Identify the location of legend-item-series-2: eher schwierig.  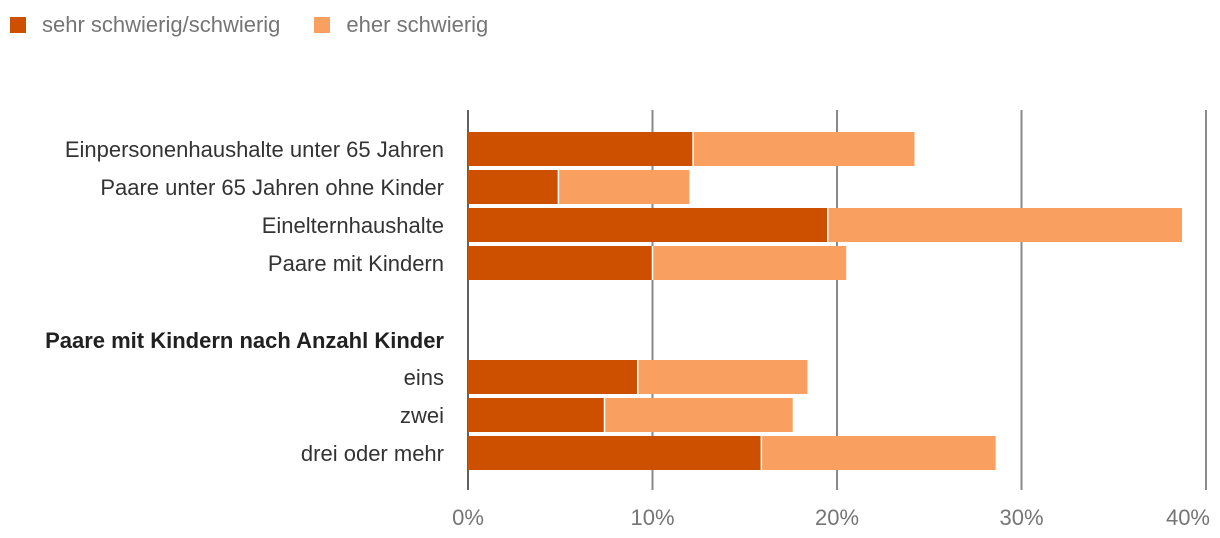
(401, 25).